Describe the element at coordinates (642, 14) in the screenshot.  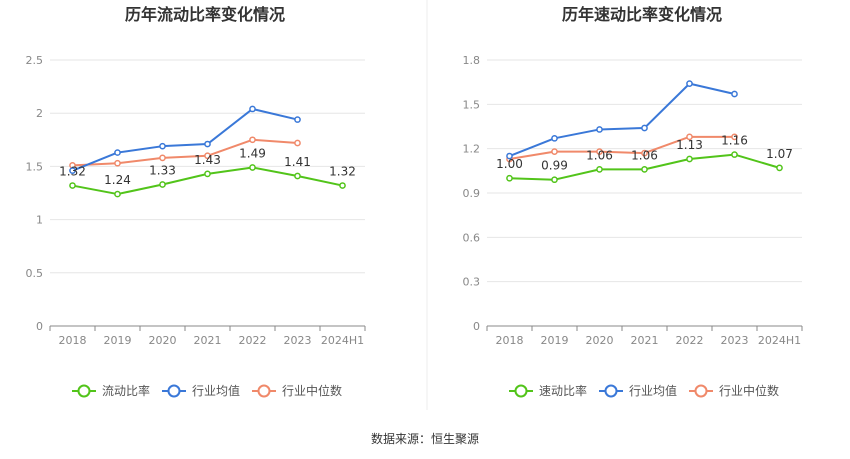
I see `quick-ratio-title: 历年速动比率变化情况` at that location.